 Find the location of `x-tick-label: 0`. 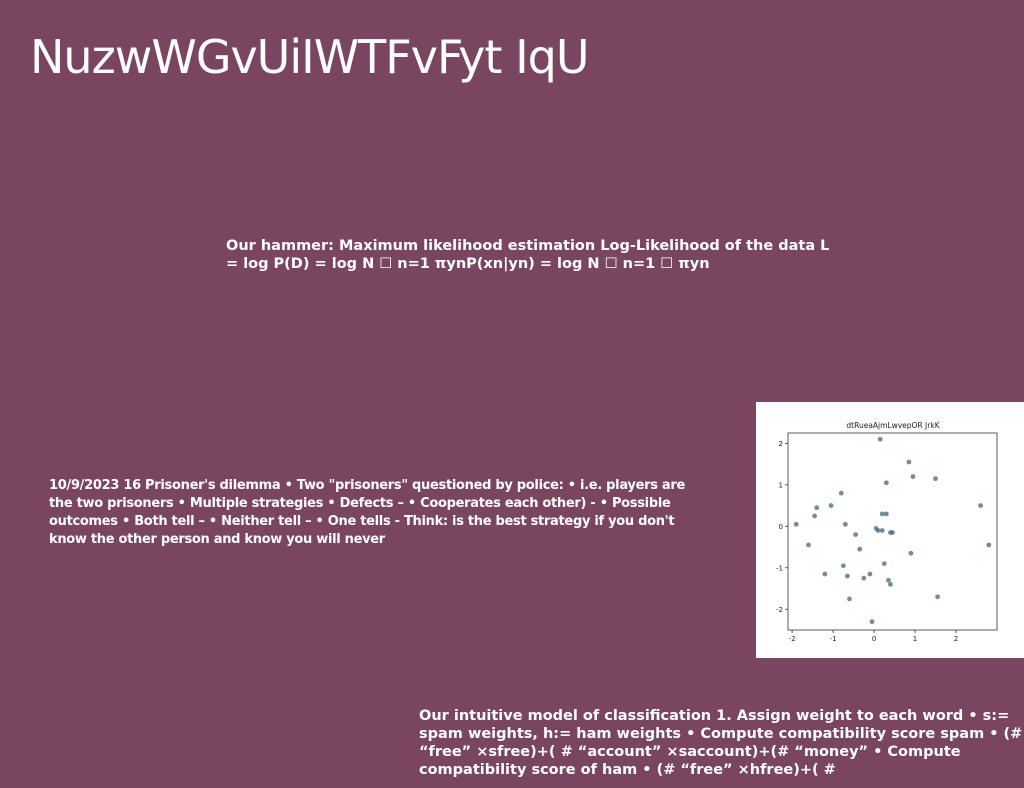

x-tick-label: 0 is located at coordinates (874, 639).